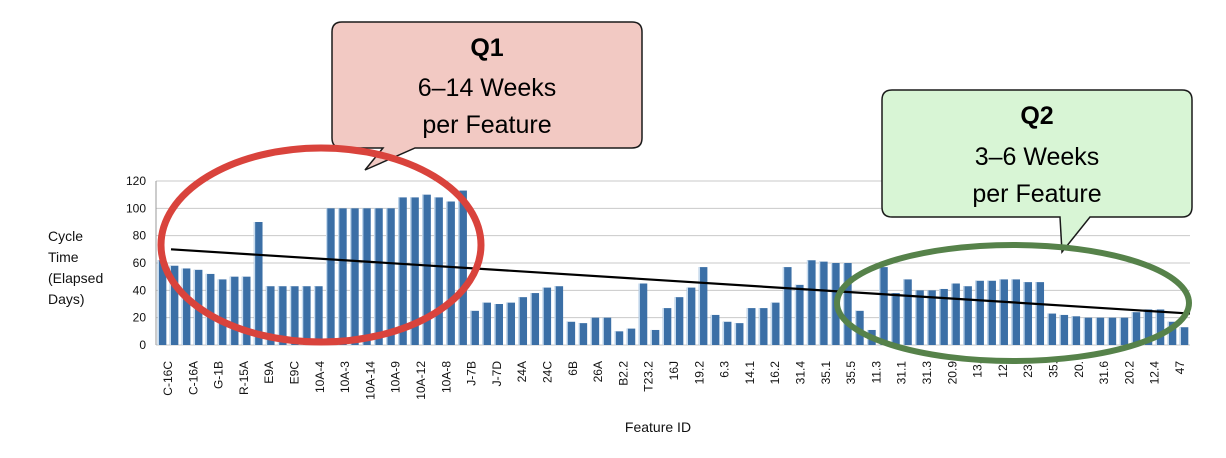 The width and height of the screenshot is (1226, 458). What do you see at coordinates (725, 369) in the screenshot?
I see `x-tick-label: 6.3` at bounding box center [725, 369].